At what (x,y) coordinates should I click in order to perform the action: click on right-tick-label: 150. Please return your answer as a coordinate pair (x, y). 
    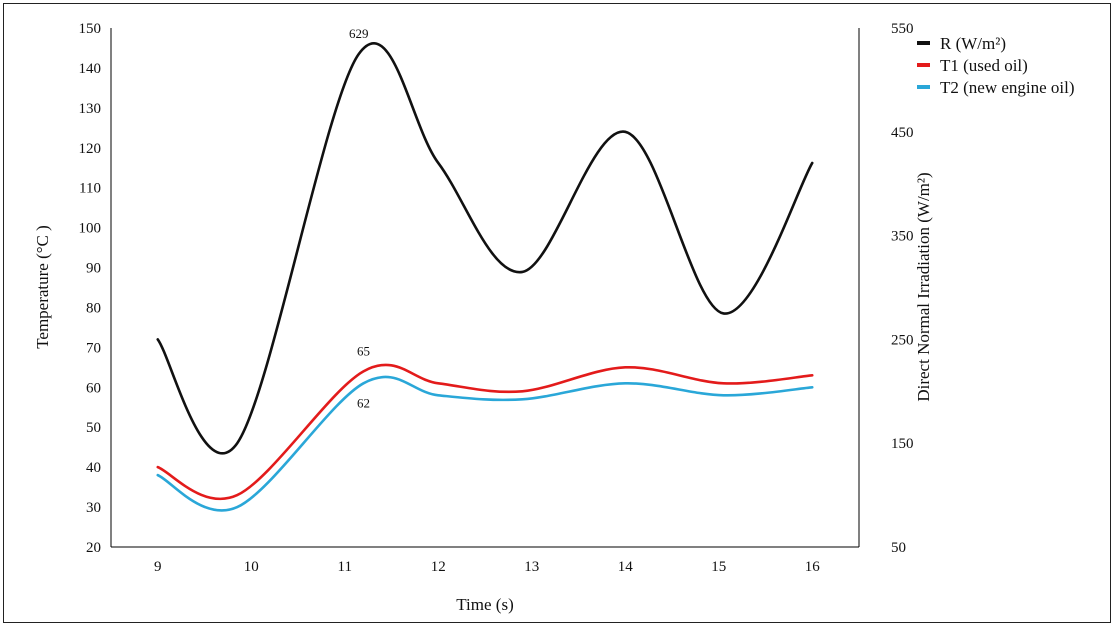
    Looking at the image, I should click on (902, 444).